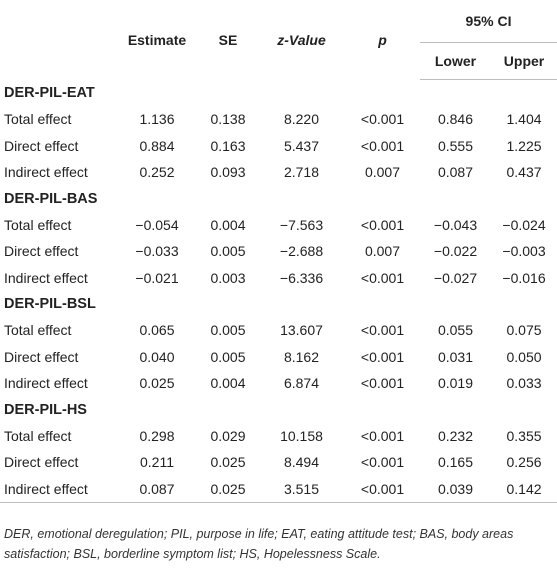 The height and width of the screenshot is (568, 557). What do you see at coordinates (228, 39) in the screenshot?
I see `header-se: SE` at bounding box center [228, 39].